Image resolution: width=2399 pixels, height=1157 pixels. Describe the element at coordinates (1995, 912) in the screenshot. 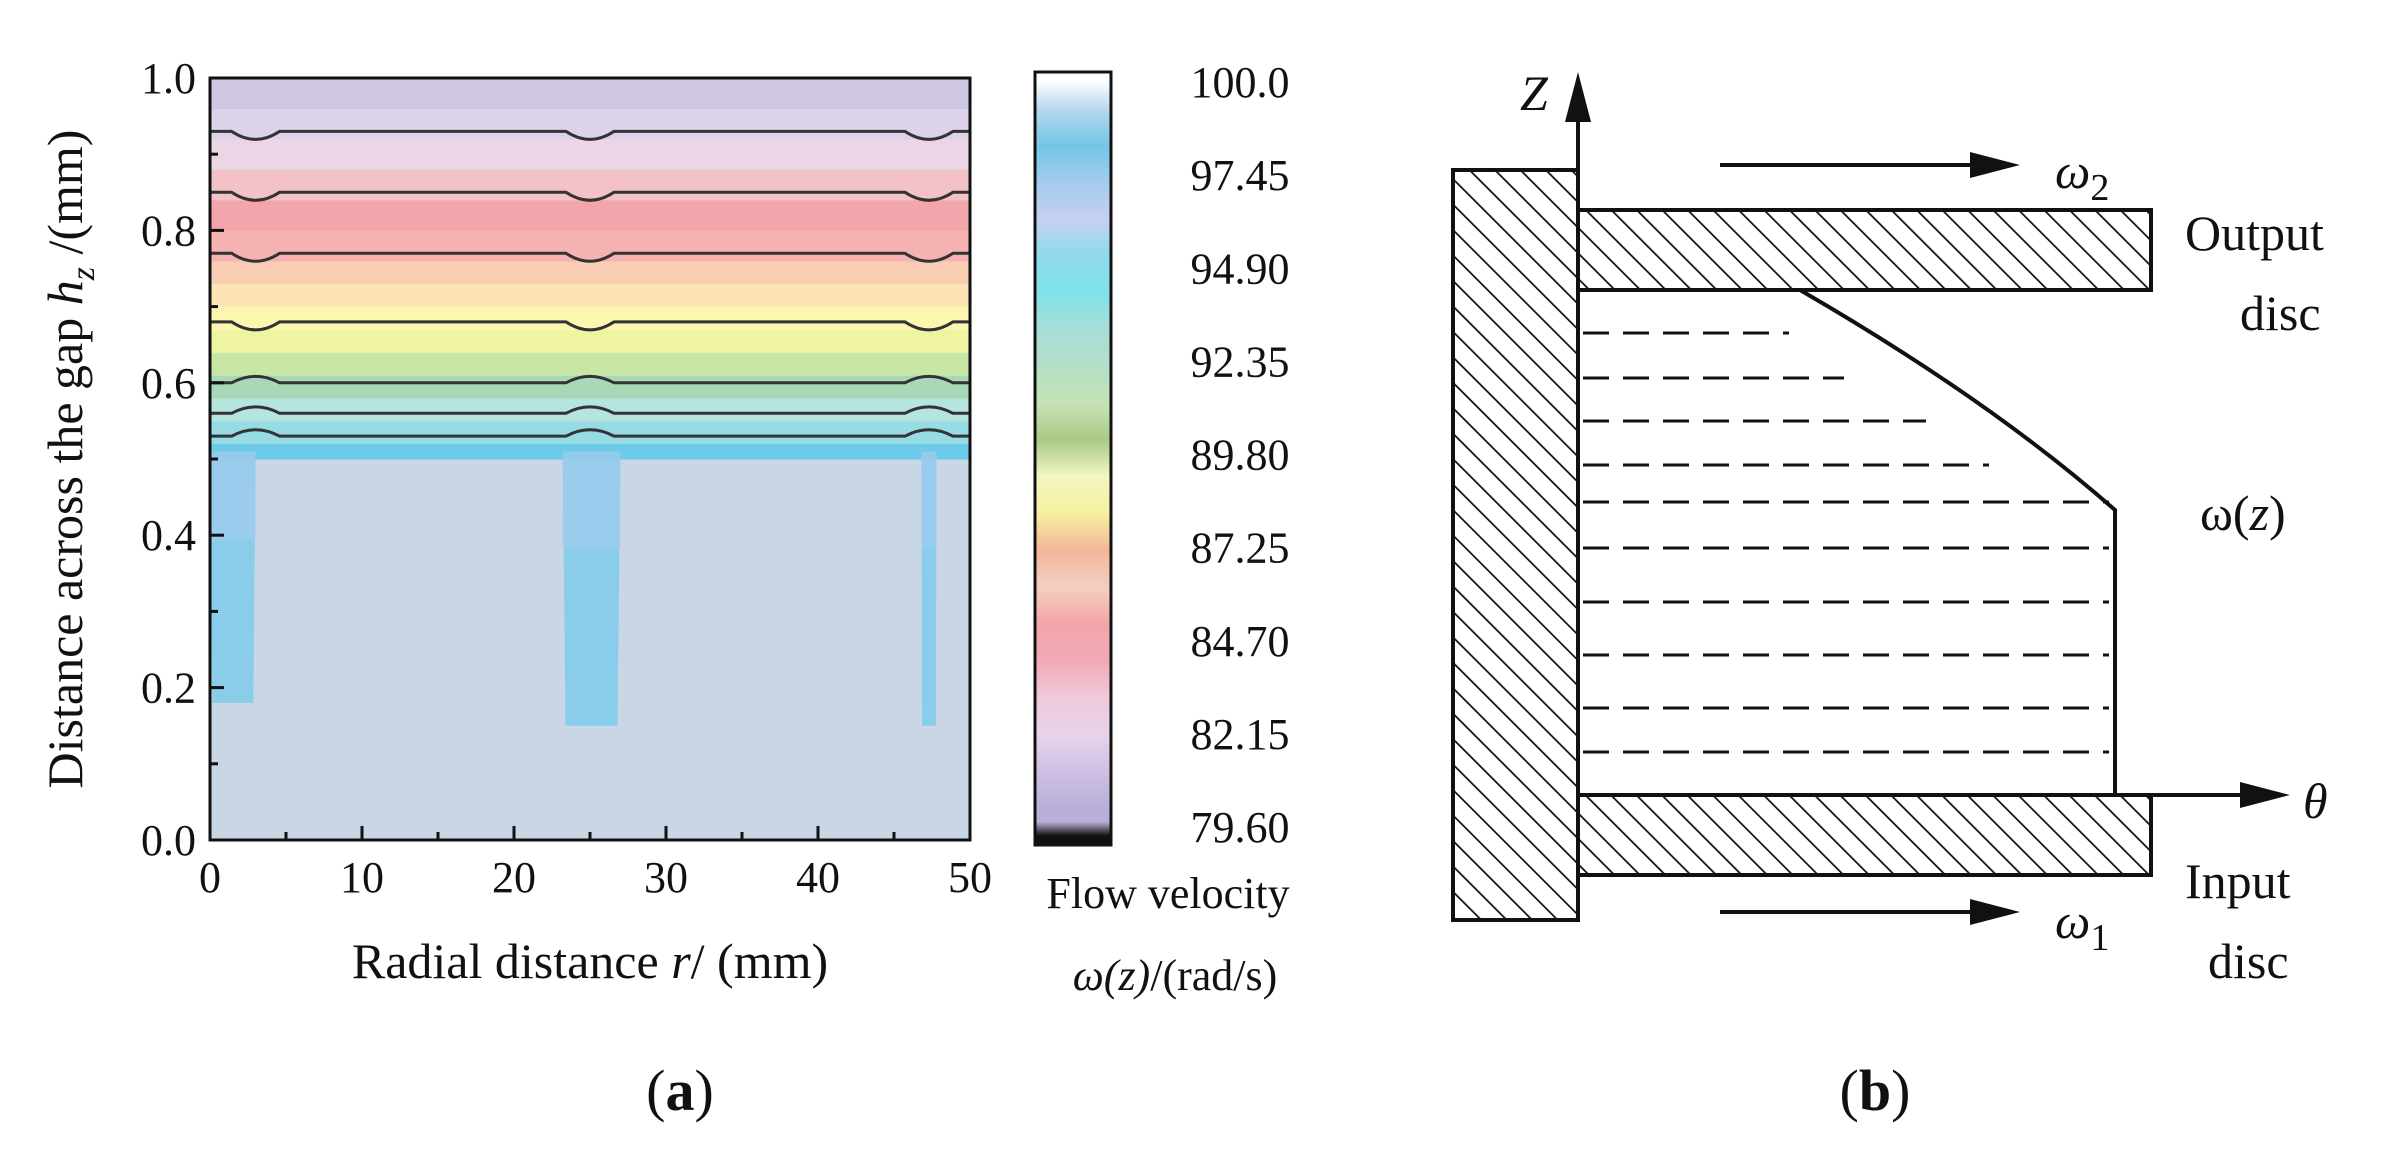

I see `omega1-arrowhead` at that location.